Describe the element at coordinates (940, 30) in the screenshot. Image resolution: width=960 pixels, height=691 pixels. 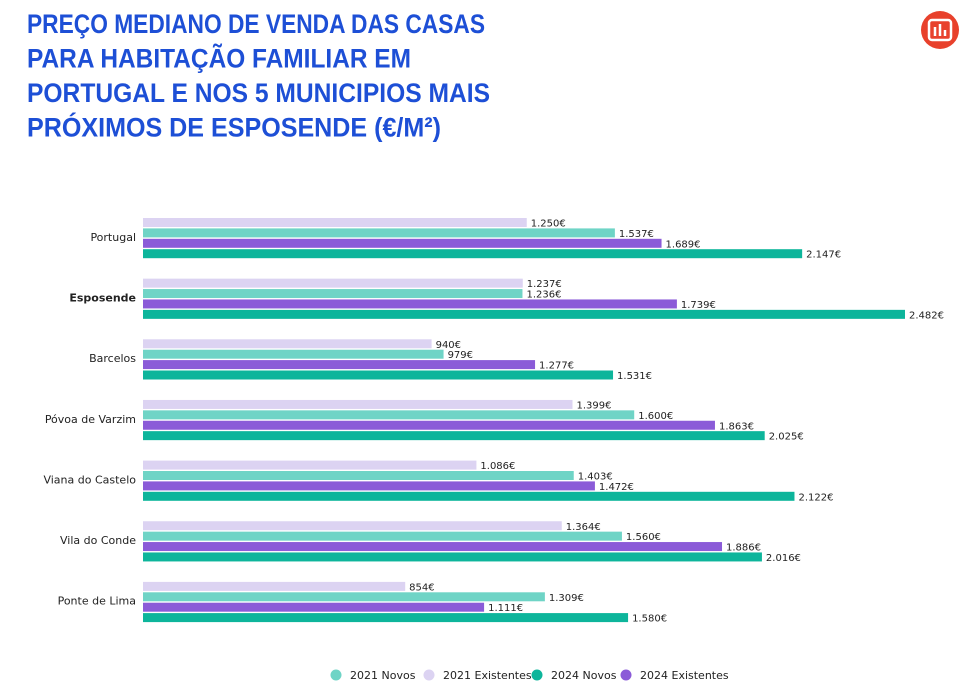
I see `logo` at that location.